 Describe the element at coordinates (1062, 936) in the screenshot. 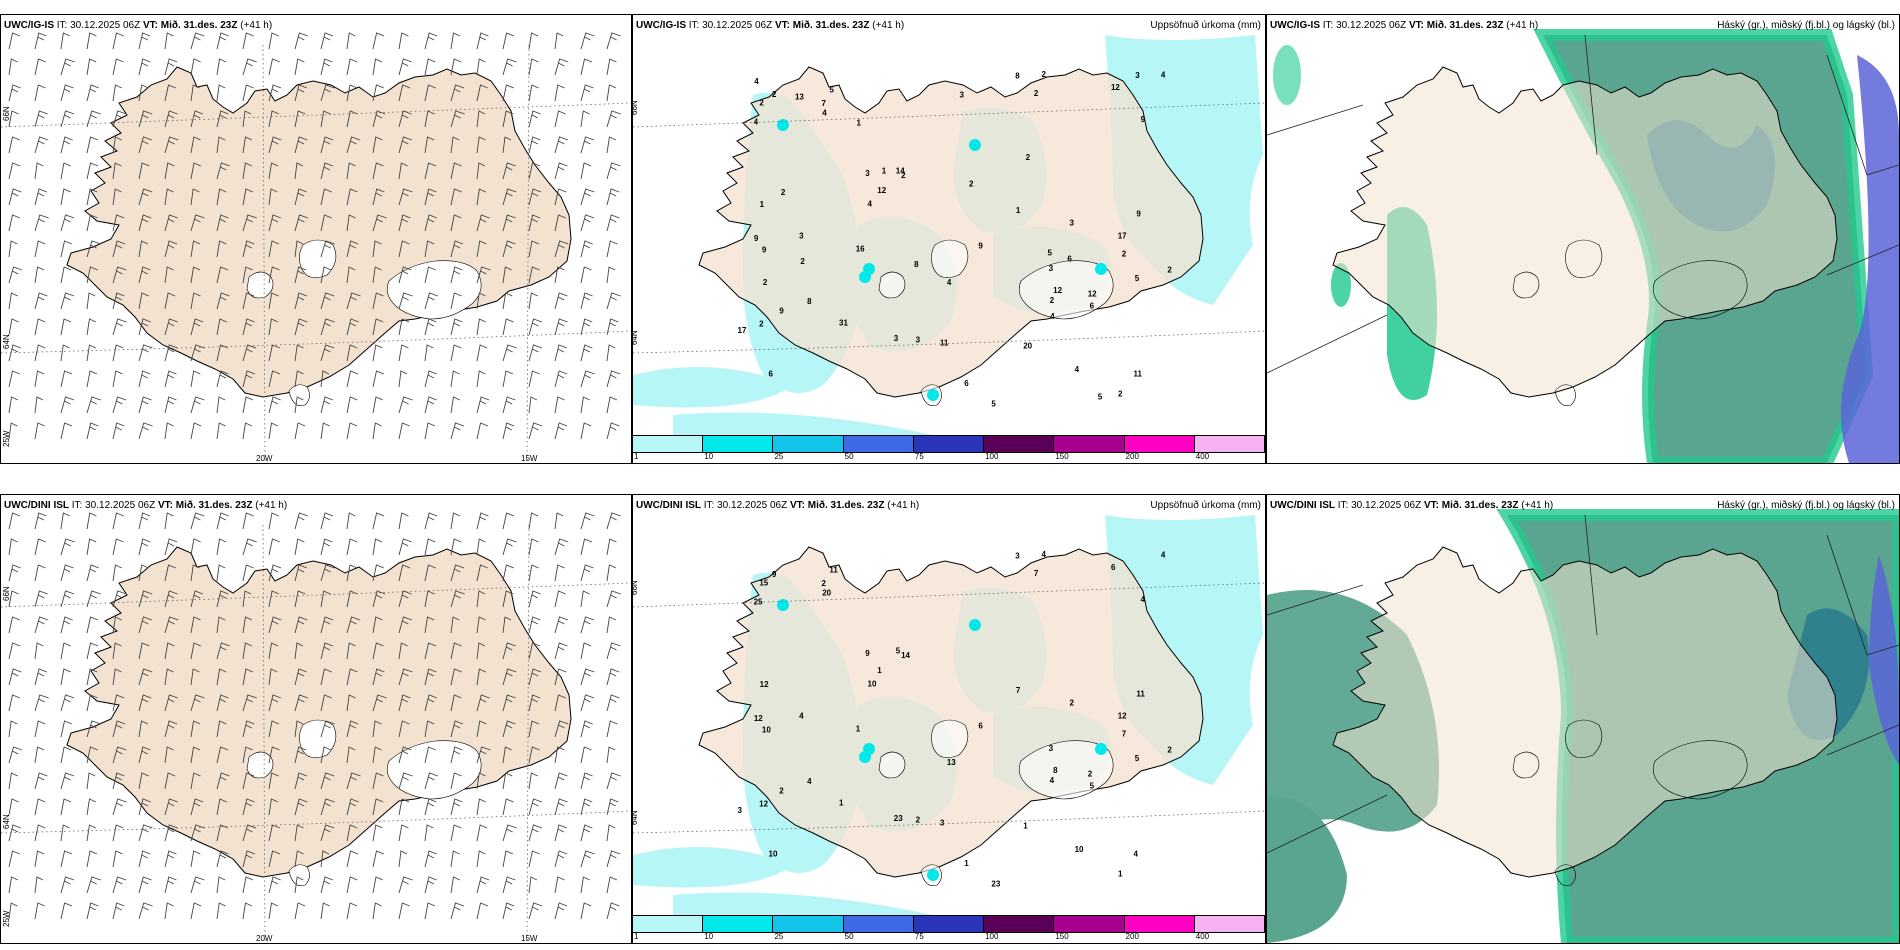

I see `legend-label: 150` at that location.